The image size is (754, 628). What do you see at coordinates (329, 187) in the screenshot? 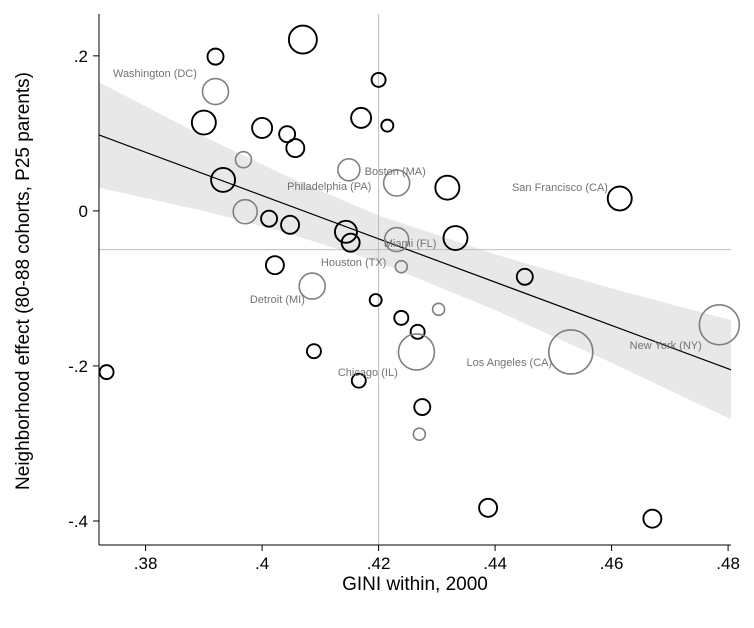
I see `city-label: Philadelphia (PA)` at bounding box center [329, 187].